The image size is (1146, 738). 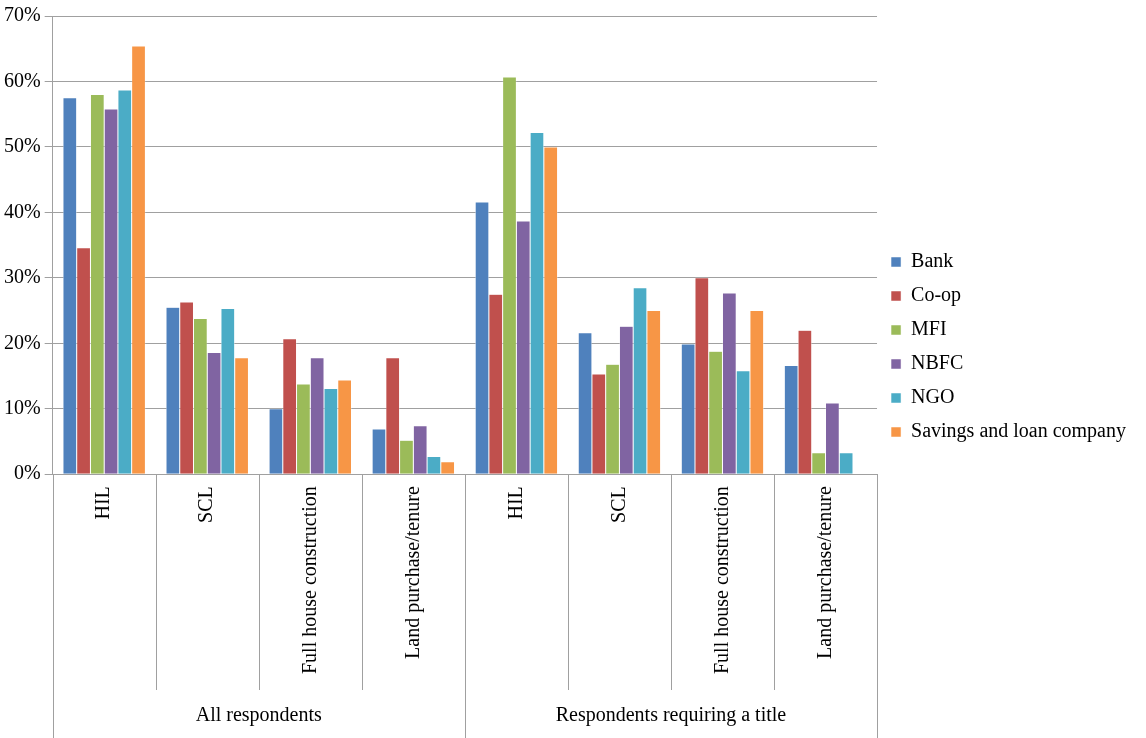 I want to click on y-tick-label: 40%, so click(x=22, y=210).